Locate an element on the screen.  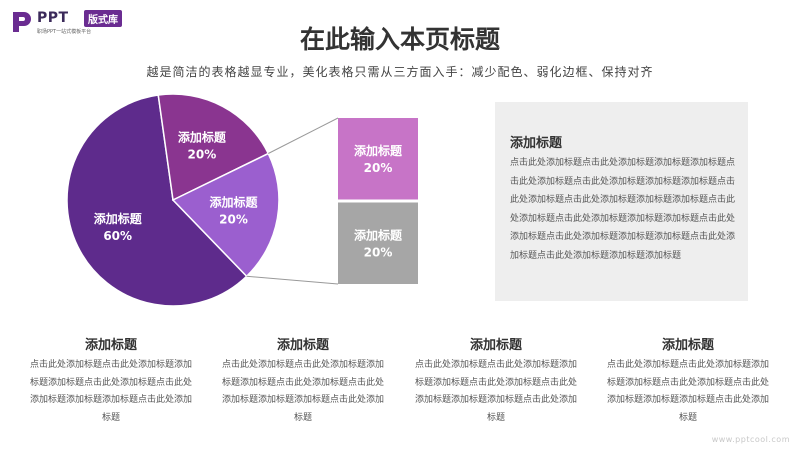
page-subtitle: 越是简洁的表格越显专业，美化表格只需从三方面入手：减少配色、弱化边框、保持对齐 is located at coordinates (400, 72).